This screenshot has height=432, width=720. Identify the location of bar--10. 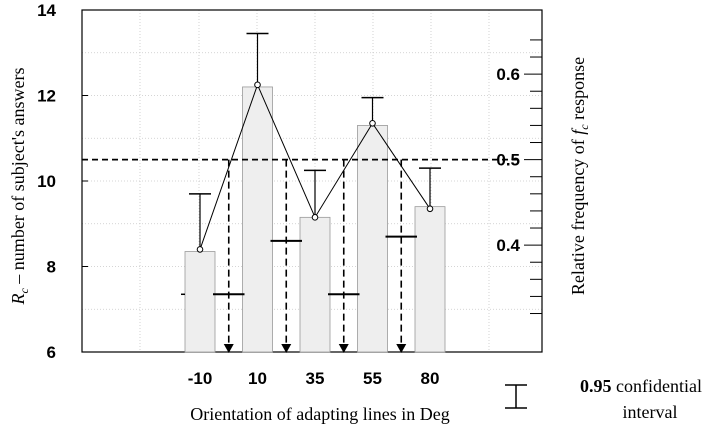
(200, 302).